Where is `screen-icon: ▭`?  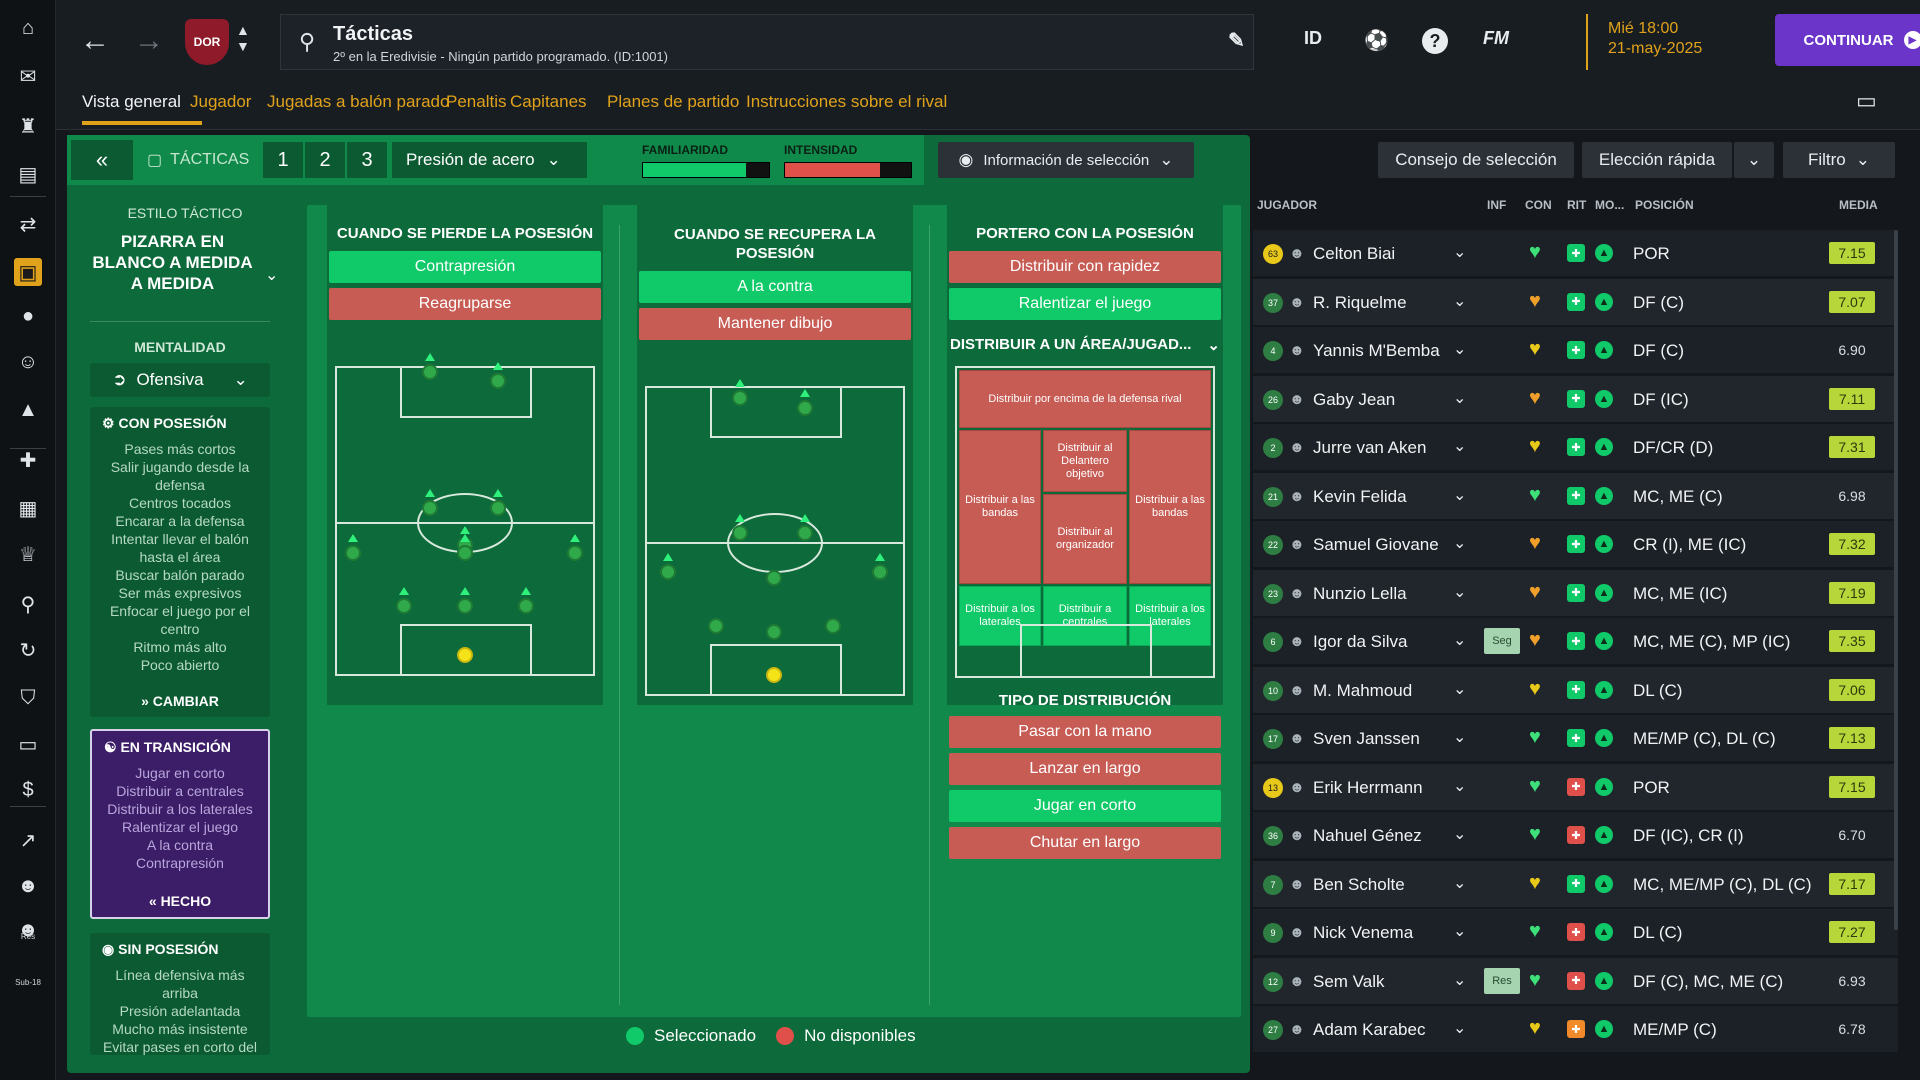 screen-icon: ▭ is located at coordinates (1866, 100).